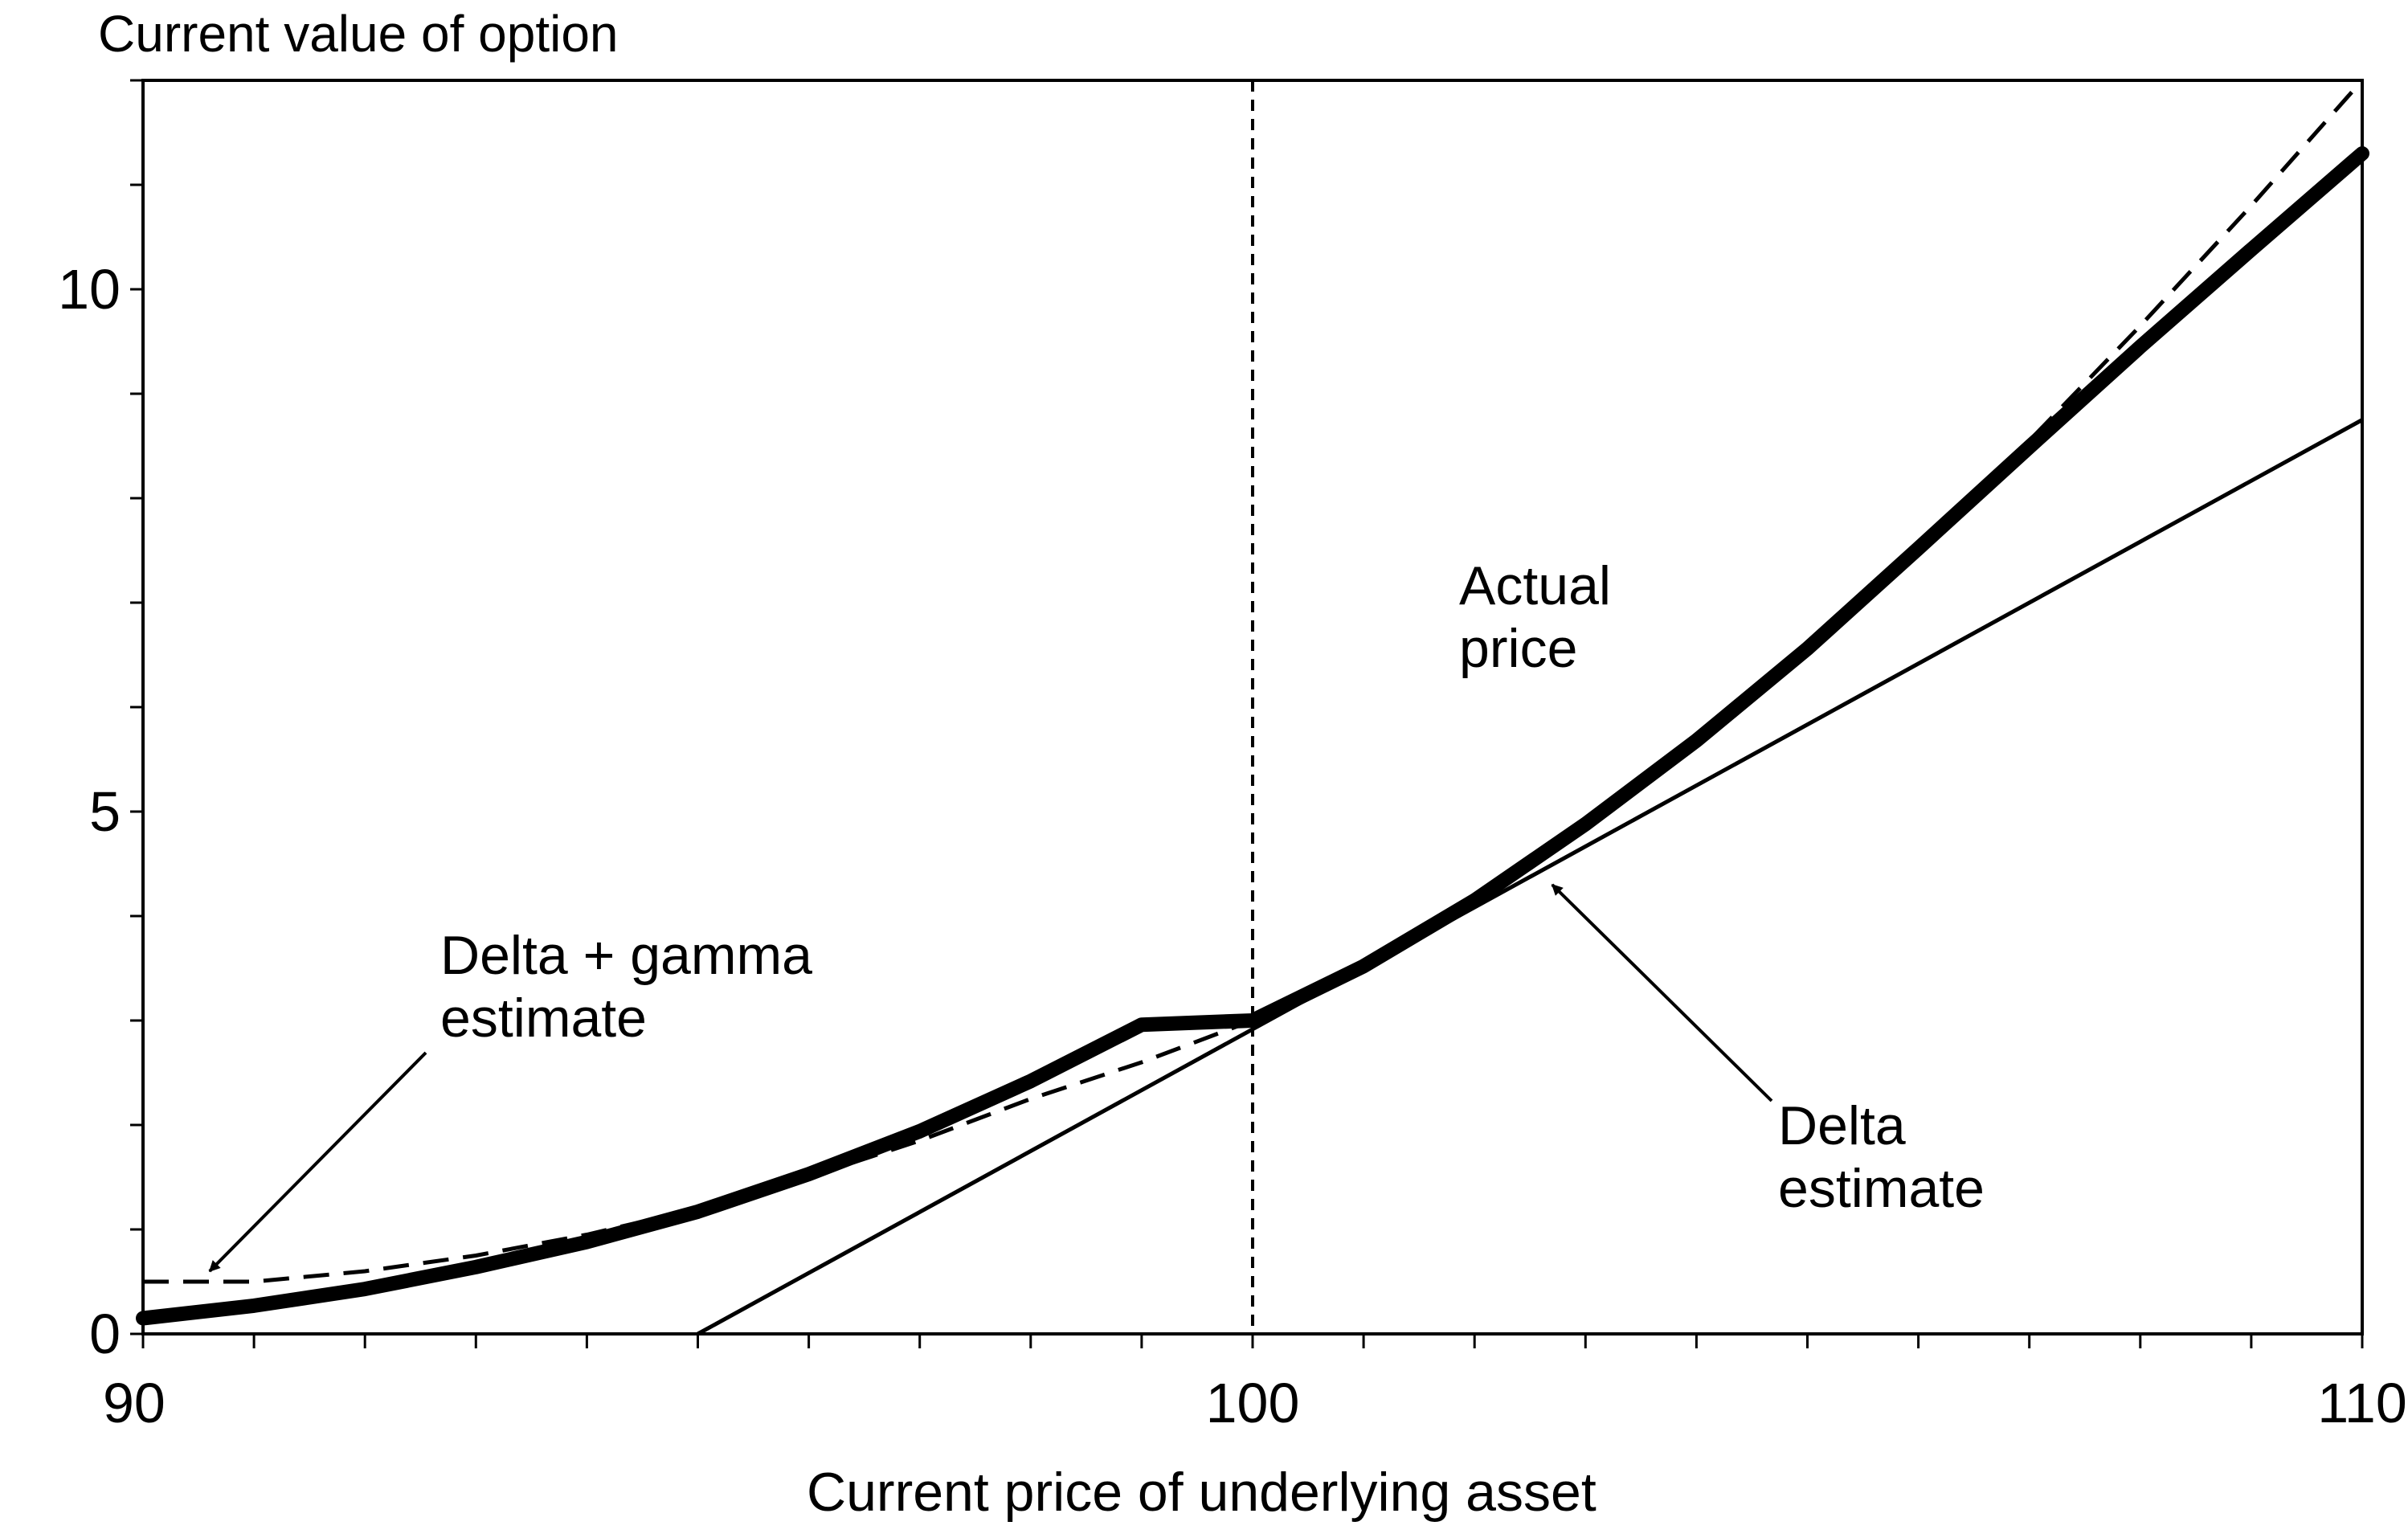 This screenshot has height=1538, width=2408. What do you see at coordinates (1881, 1189) in the screenshot?
I see `annotation-delta-line-2: estimate` at bounding box center [1881, 1189].